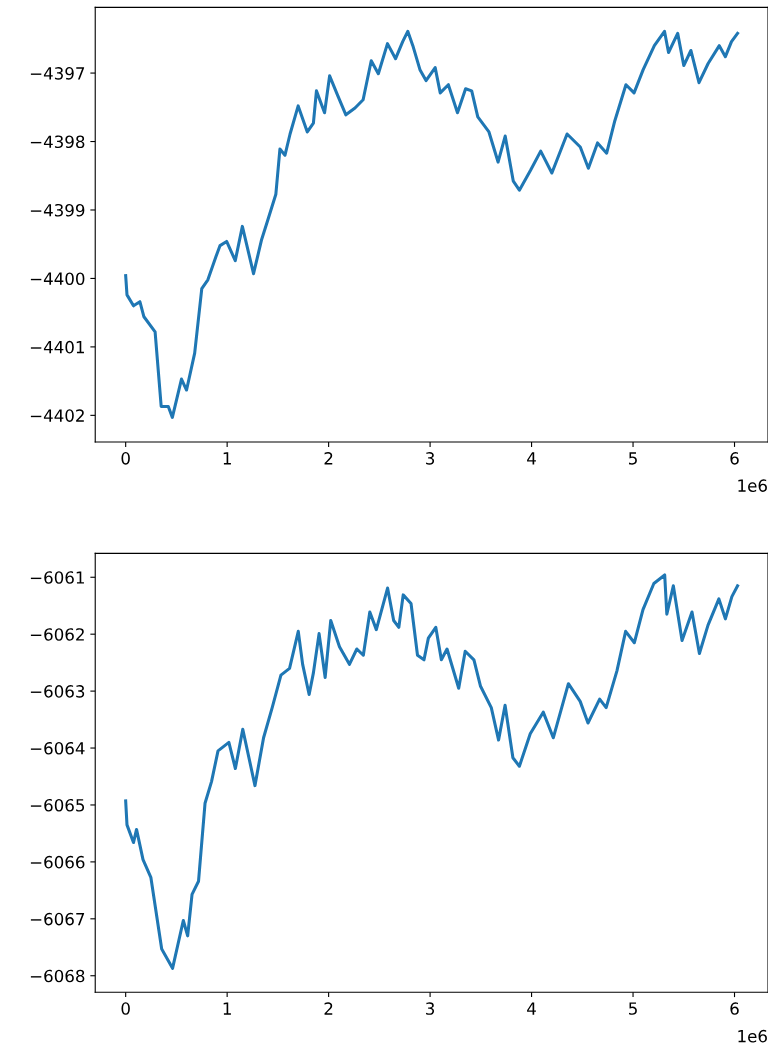 This screenshot has width=768, height=1050. What do you see at coordinates (57, 976) in the screenshot?
I see `y-tick-label: −6068` at bounding box center [57, 976].